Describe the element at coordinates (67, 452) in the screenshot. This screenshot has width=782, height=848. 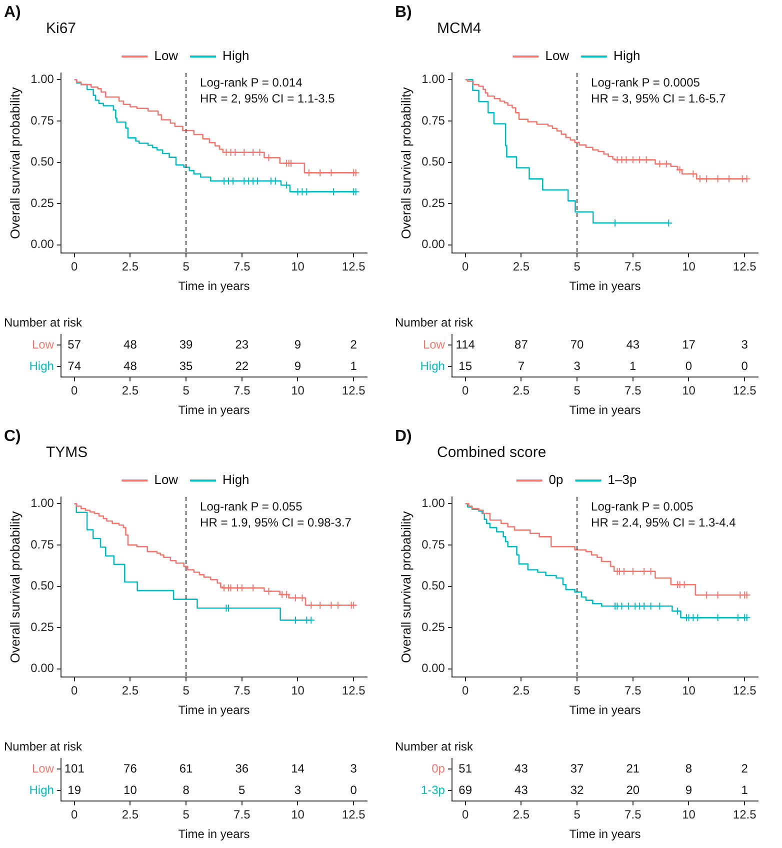
I see `chart-title: TYMS` at that location.